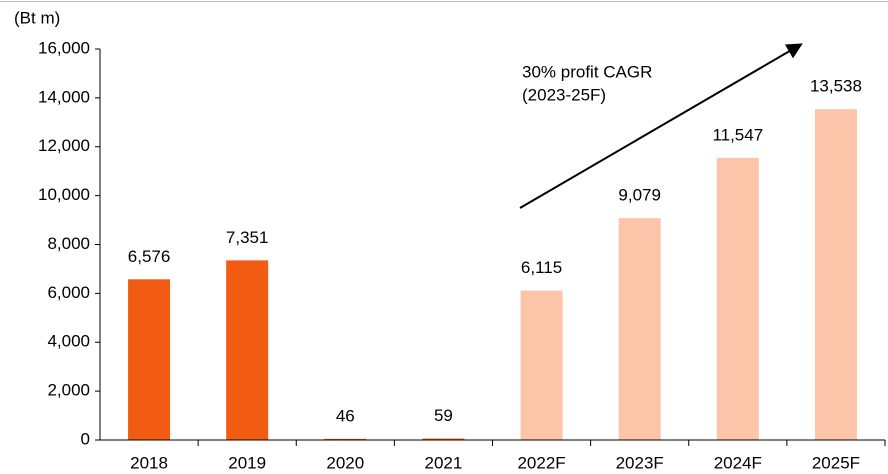 The width and height of the screenshot is (888, 474). I want to click on trend-arrow, so click(661, 126).